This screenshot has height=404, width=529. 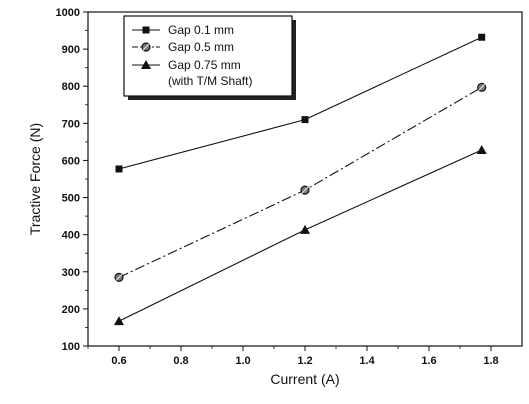 What do you see at coordinates (304, 361) in the screenshot?
I see `x-tick-label-3: 1.2` at bounding box center [304, 361].